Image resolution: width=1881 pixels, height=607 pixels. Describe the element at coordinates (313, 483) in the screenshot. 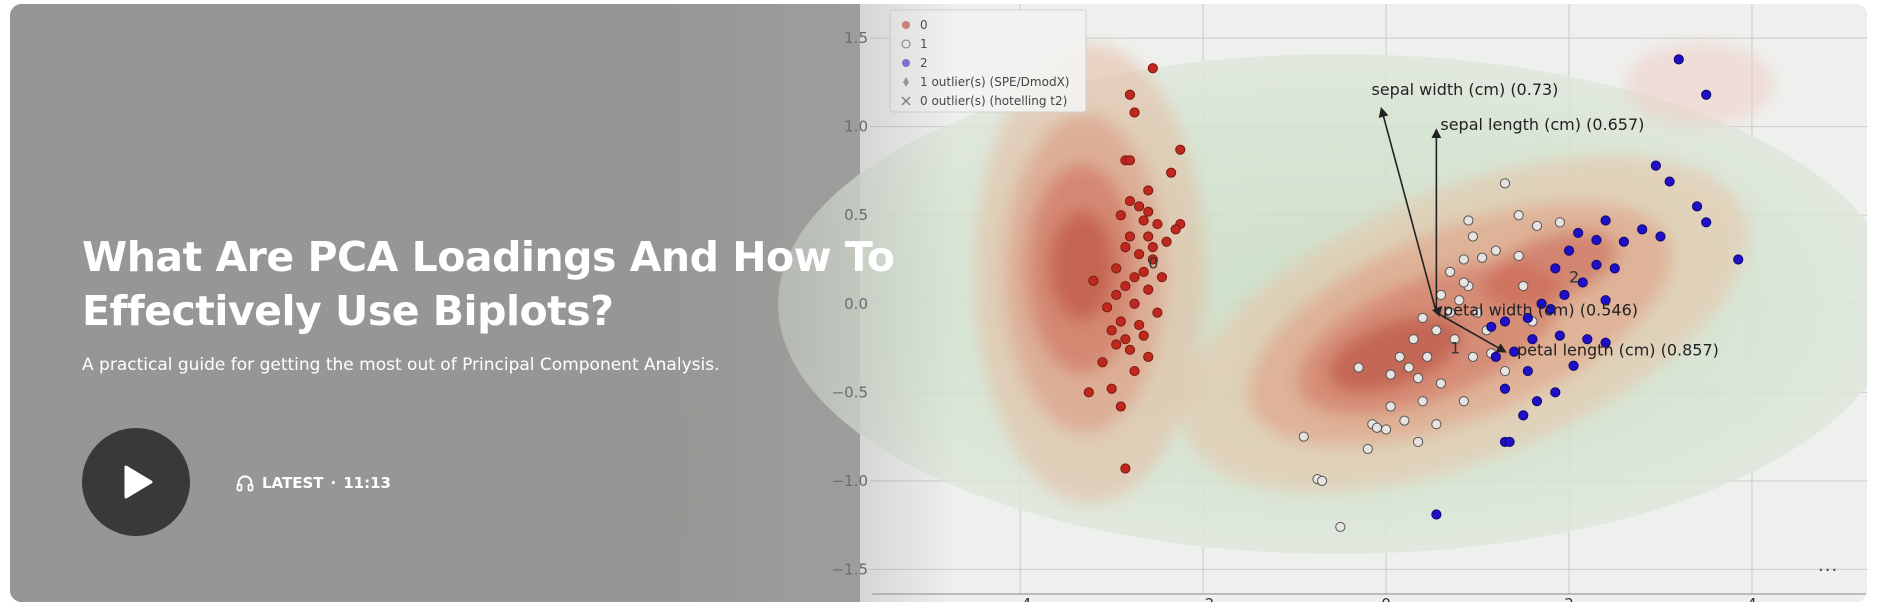

I see `episode-meta: LATEST · 11:13` at that location.